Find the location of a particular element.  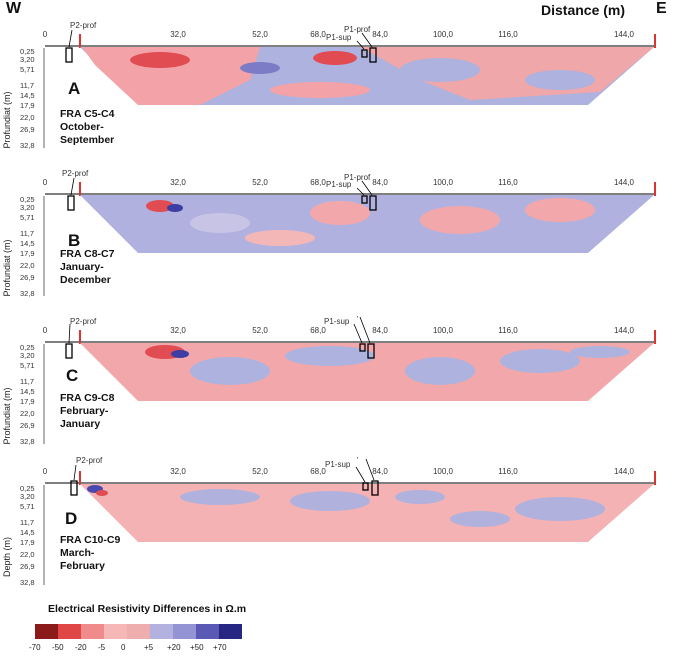

legend-value-label: +50 is located at coordinates (197, 647).